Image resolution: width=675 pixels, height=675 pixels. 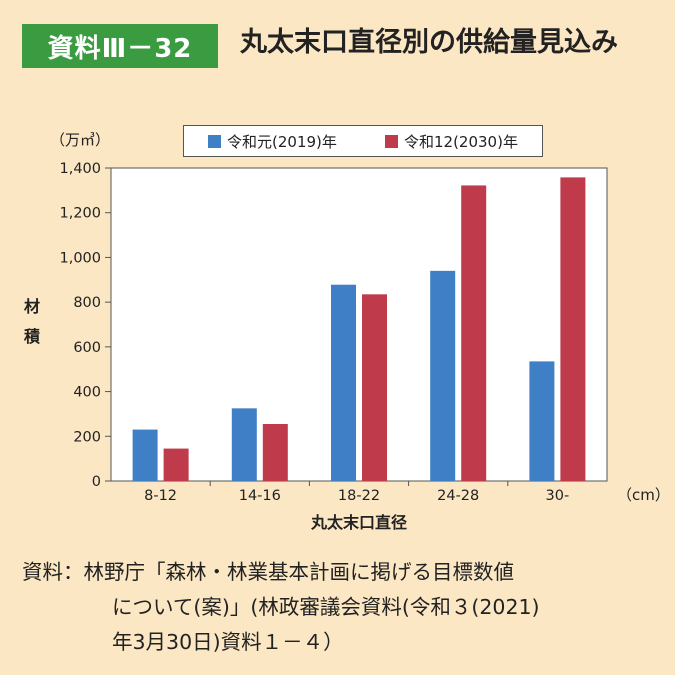 What do you see at coordinates (87, 437) in the screenshot?
I see `y-tick-label: 200` at bounding box center [87, 437].